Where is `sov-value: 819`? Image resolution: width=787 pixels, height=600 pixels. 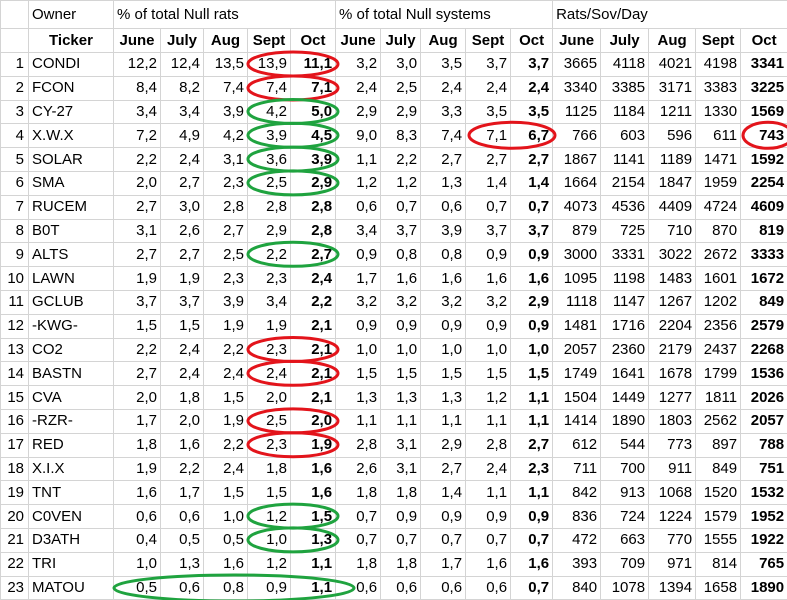 sov-value: 819 is located at coordinates (763, 231).